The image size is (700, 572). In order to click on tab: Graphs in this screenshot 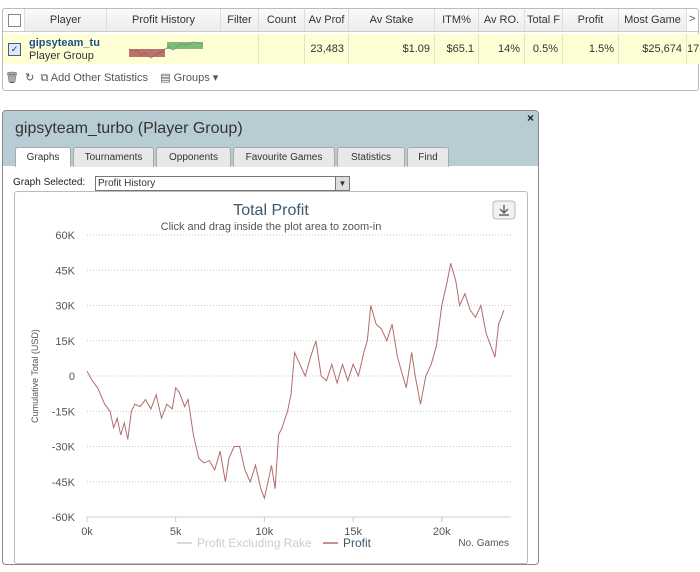, I will do `click(43, 157)`.